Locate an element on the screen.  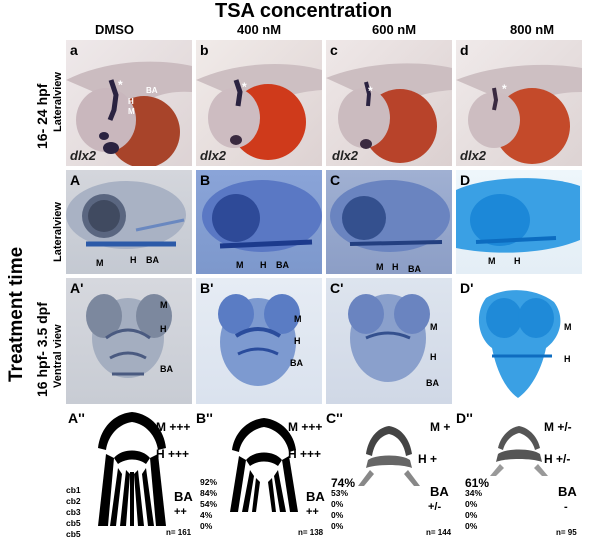
h-score-B: H +++ is located at coordinates (305, 454).